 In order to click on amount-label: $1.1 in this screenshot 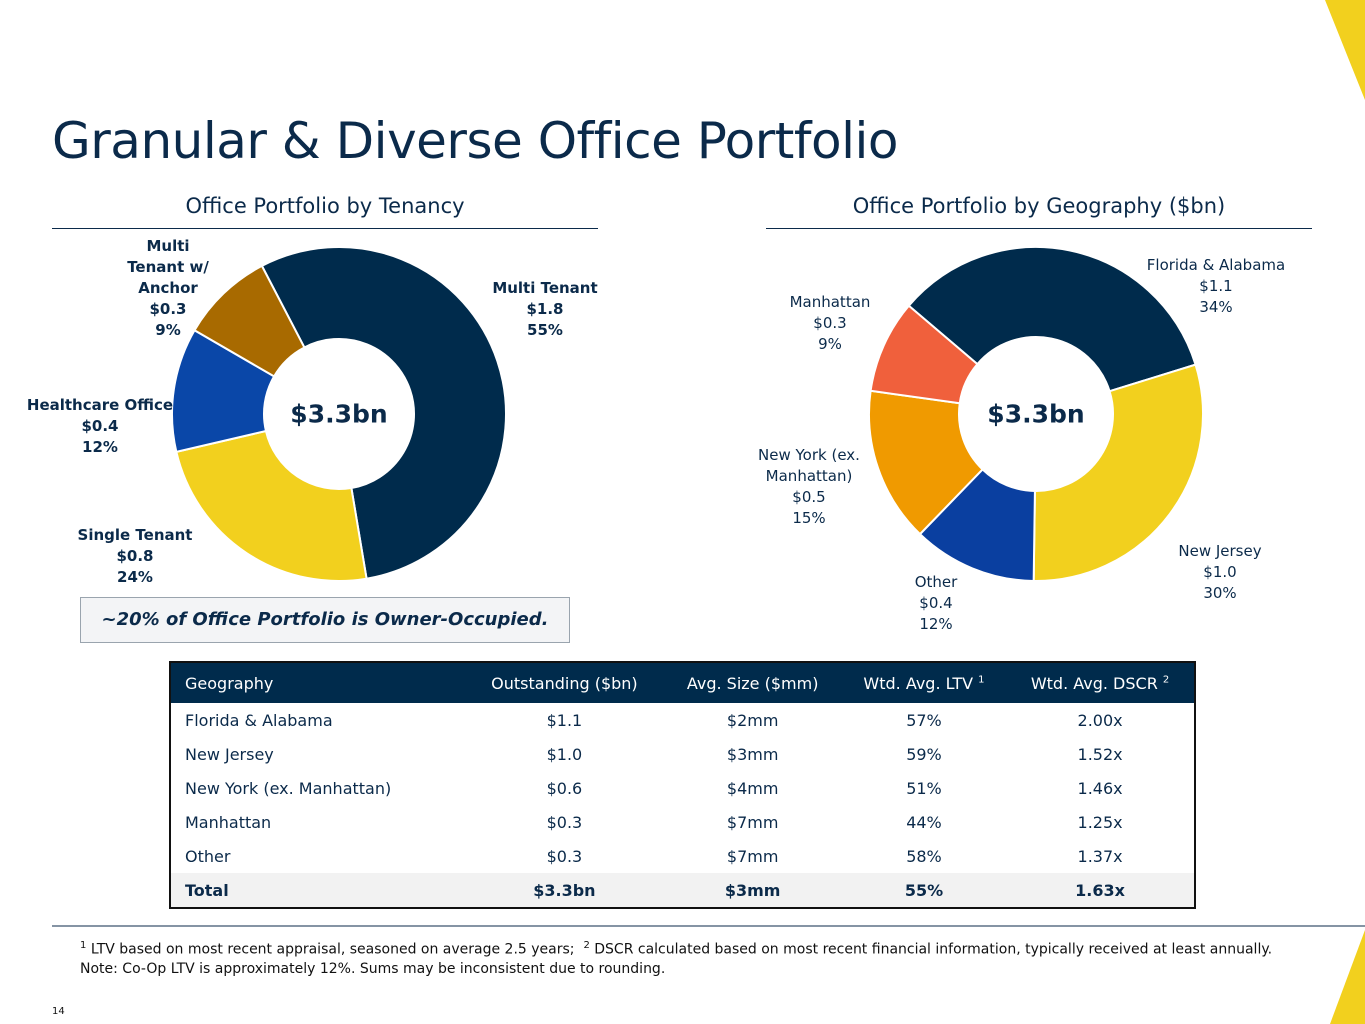, I will do `click(1216, 286)`.